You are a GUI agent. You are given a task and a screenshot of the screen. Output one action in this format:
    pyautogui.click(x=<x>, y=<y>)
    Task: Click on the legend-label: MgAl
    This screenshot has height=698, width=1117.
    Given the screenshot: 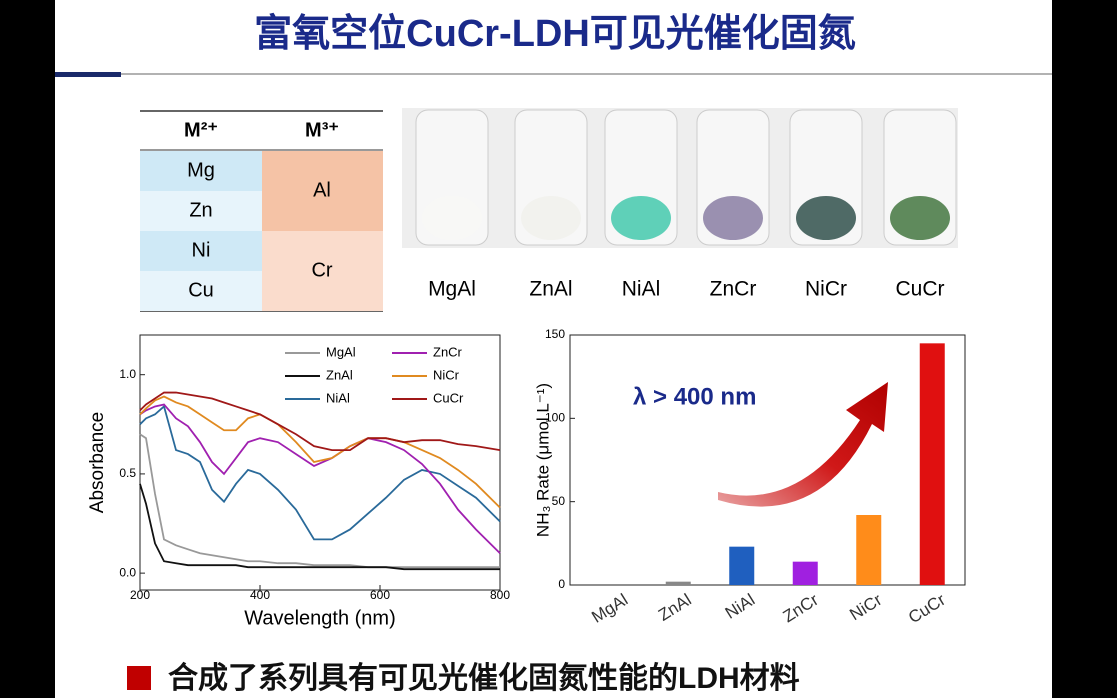 What is the action you would take?
    pyautogui.click(x=341, y=351)
    